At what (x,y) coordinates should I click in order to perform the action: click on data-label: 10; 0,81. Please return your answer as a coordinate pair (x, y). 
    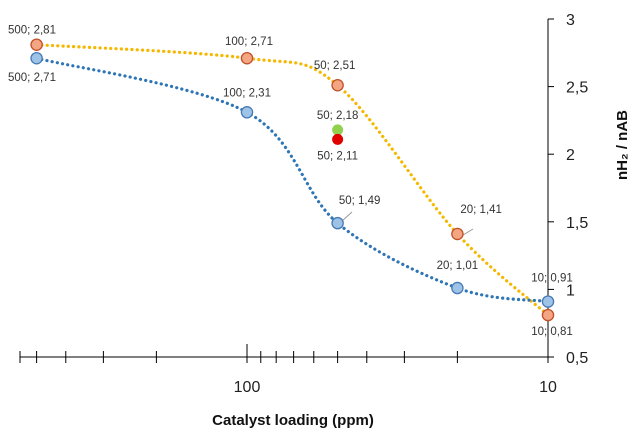
    Looking at the image, I should click on (552, 332).